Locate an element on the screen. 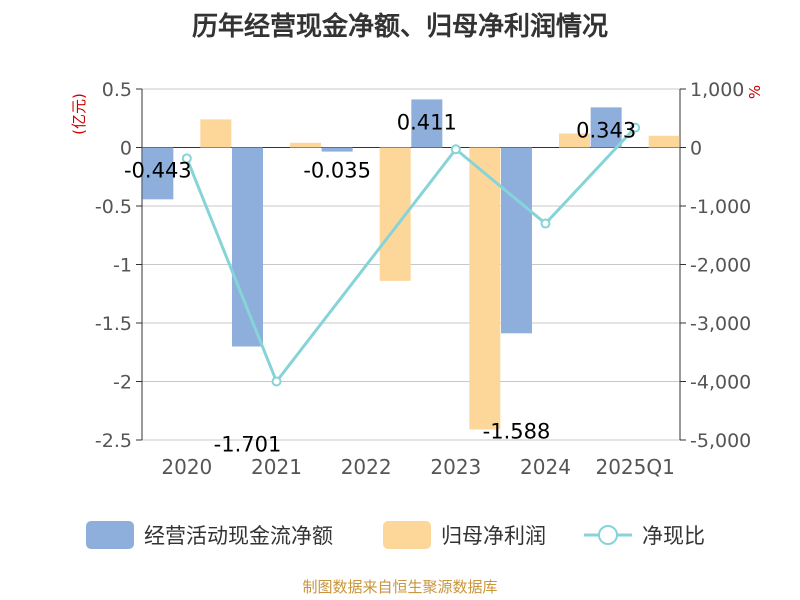  left-tick-label: -1.5 is located at coordinates (113, 324).